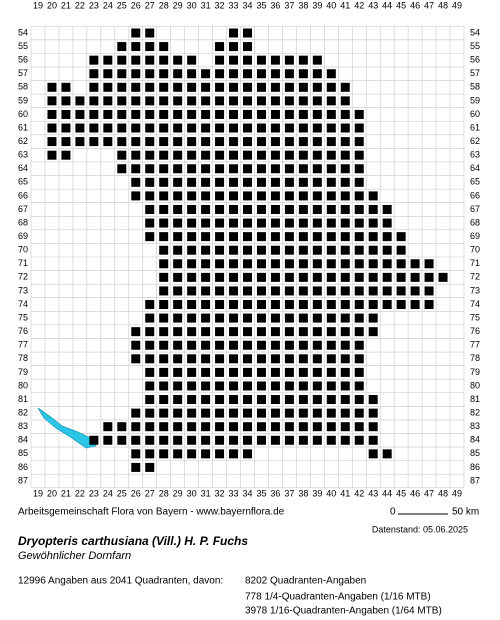  I want to click on row-label: 66, so click(475, 195).